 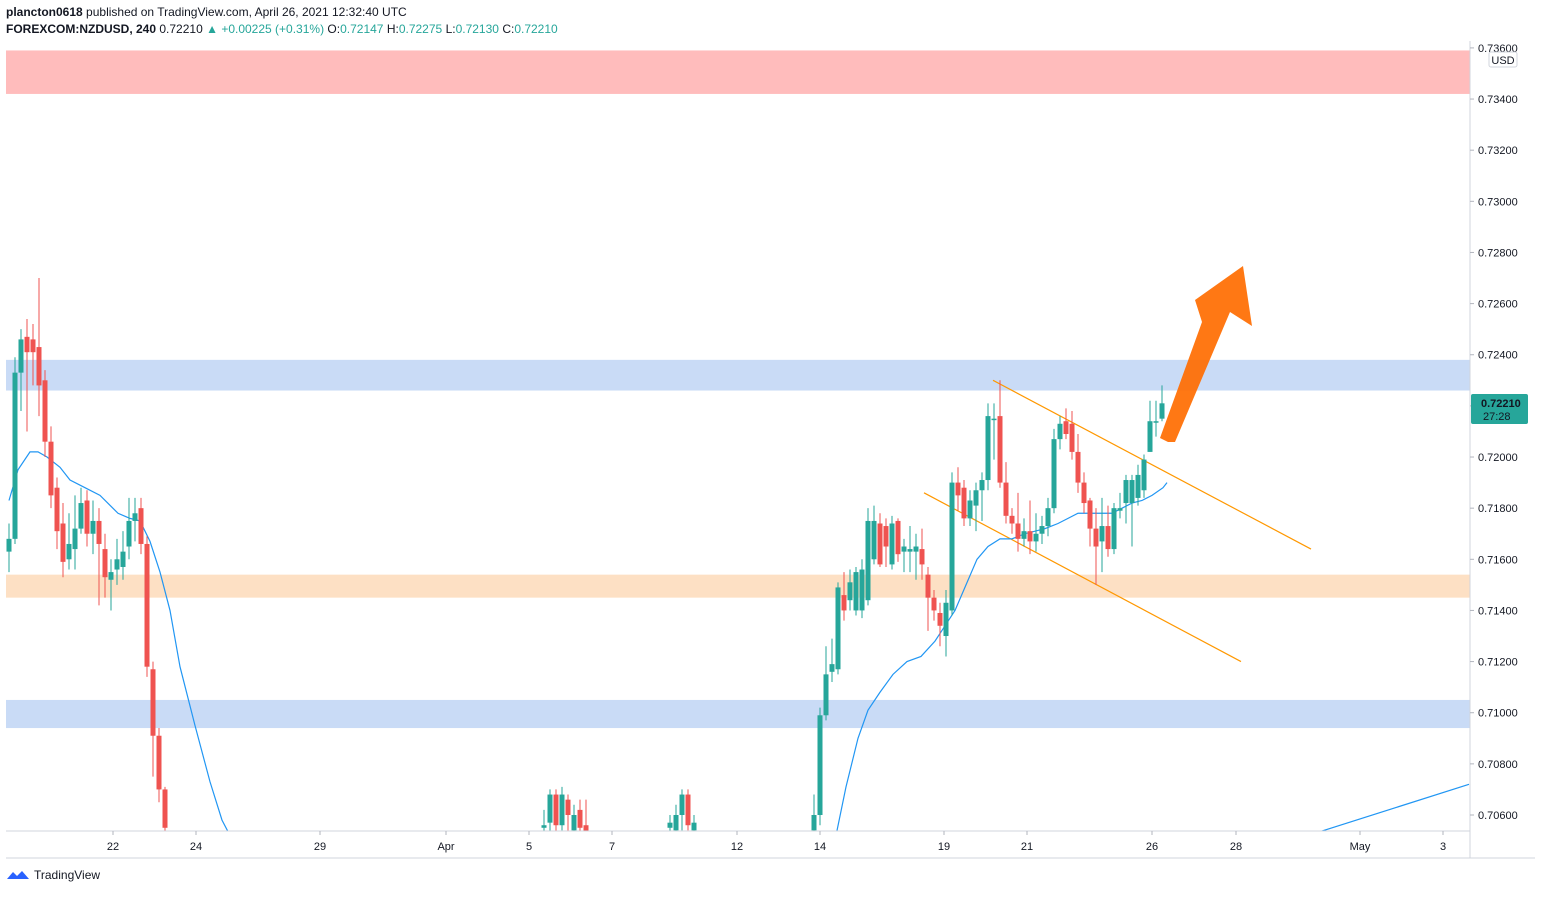 What do you see at coordinates (1498, 663) in the screenshot?
I see `price-tick-label: 0.71200` at bounding box center [1498, 663].